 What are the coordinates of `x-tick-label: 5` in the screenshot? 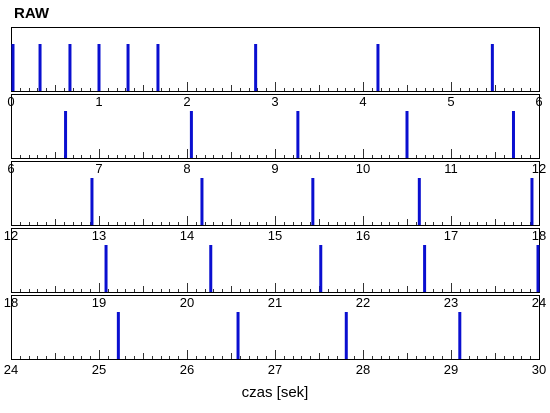 It's located at (450, 101).